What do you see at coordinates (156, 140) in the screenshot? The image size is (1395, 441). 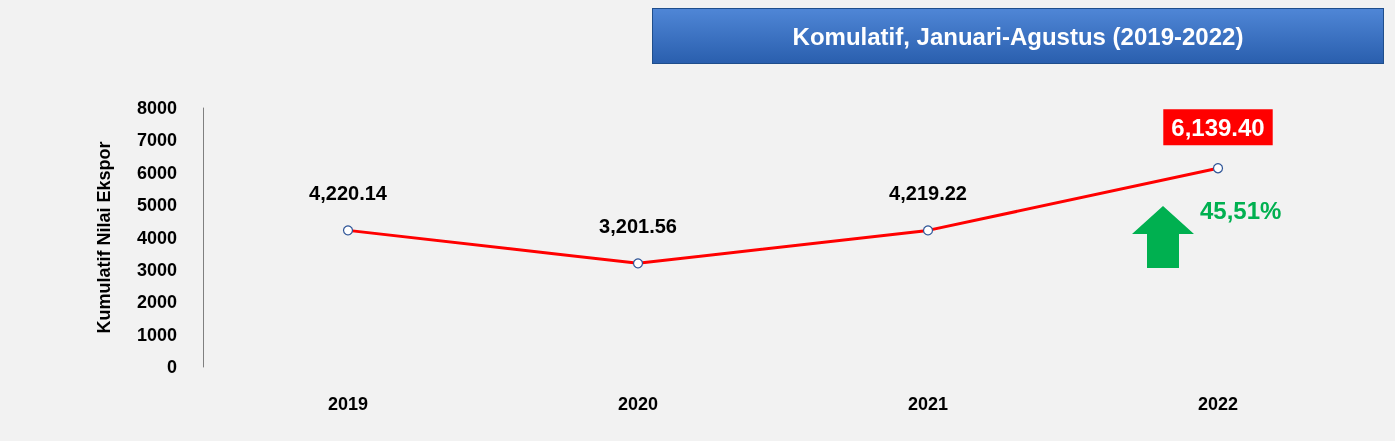 I see `y-tick-label: 7000` at bounding box center [156, 140].